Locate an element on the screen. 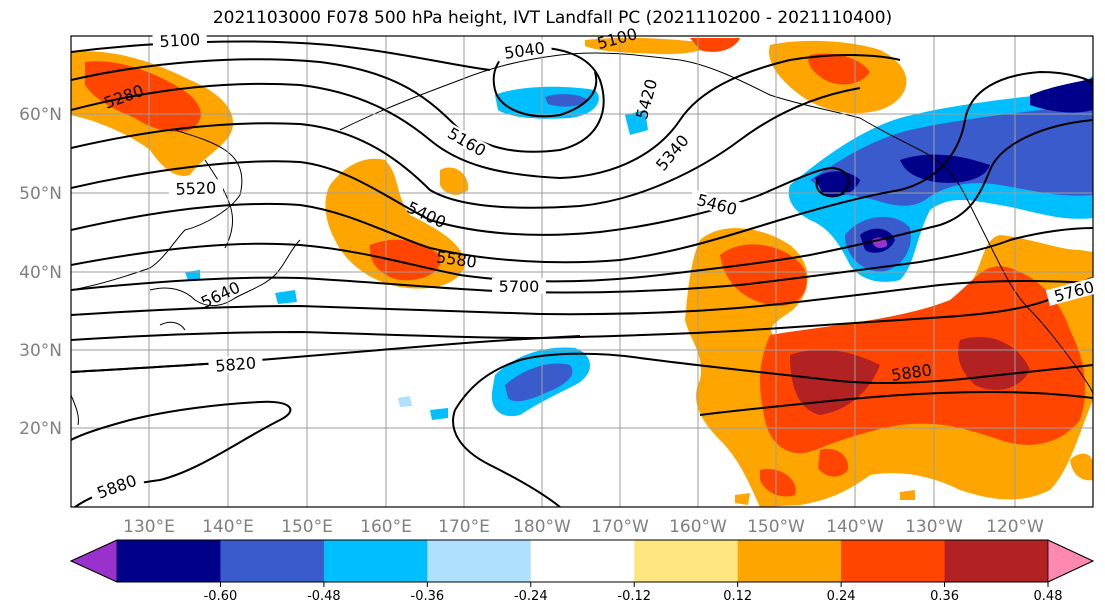 The image size is (1105, 601). lon-label: 120°W is located at coordinates (1015, 527).